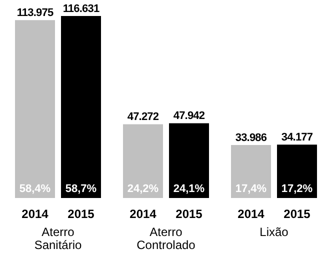 The image size is (332, 260). Describe the element at coordinates (81, 214) in the screenshot. I see `series-label: 2015` at that location.